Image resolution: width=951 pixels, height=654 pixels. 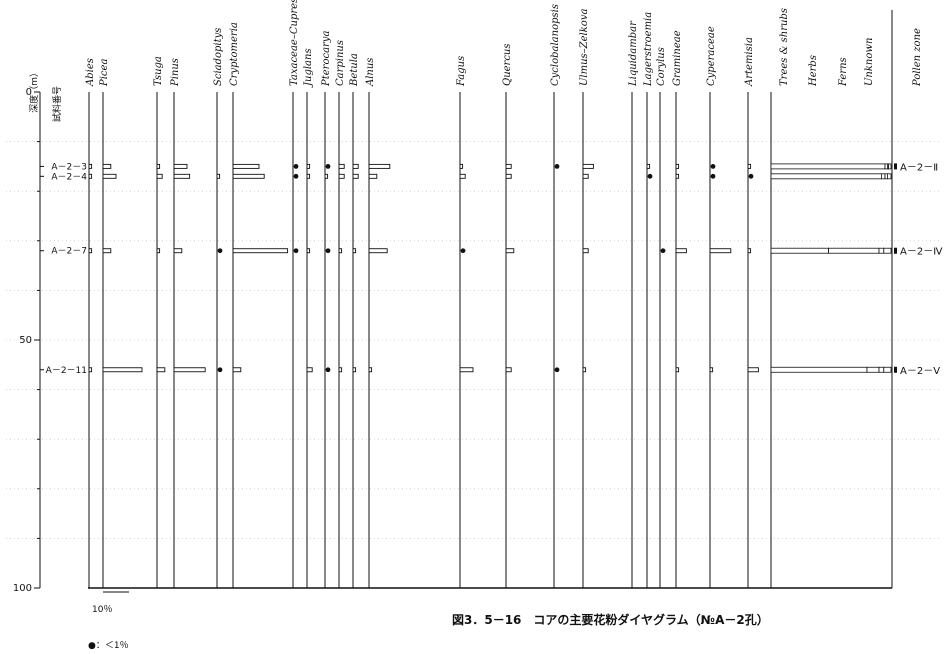 I want to click on sample-label: A－2－4, so click(x=69, y=177).